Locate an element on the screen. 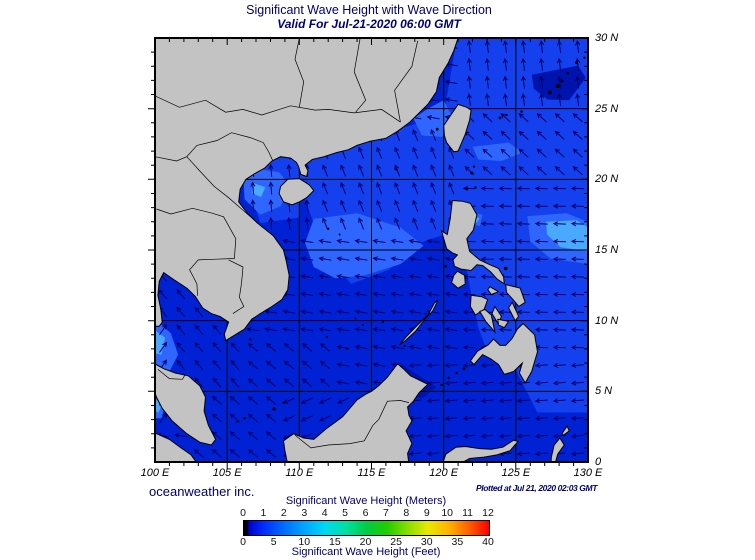 The image size is (755, 560). lat-label: 0 is located at coordinates (598, 462).